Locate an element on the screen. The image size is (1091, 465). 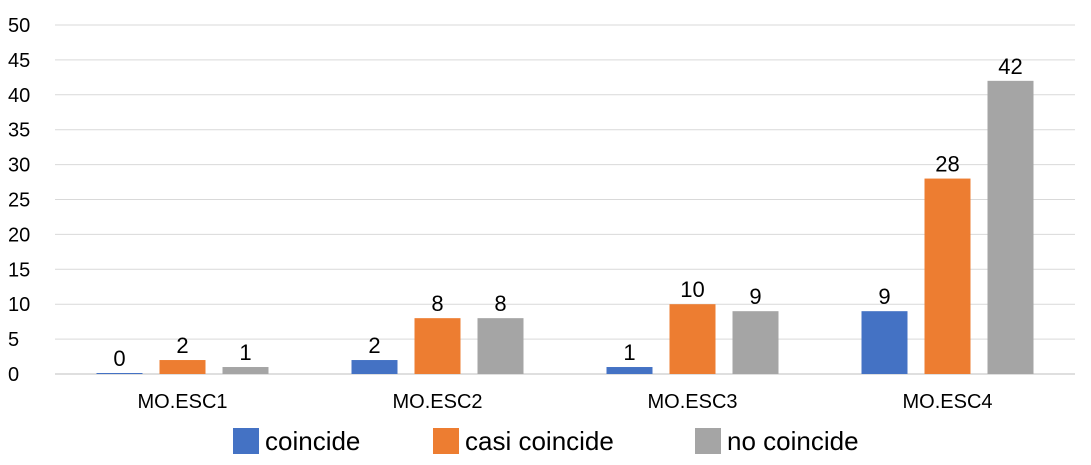
data-label: 10 is located at coordinates (692, 289).